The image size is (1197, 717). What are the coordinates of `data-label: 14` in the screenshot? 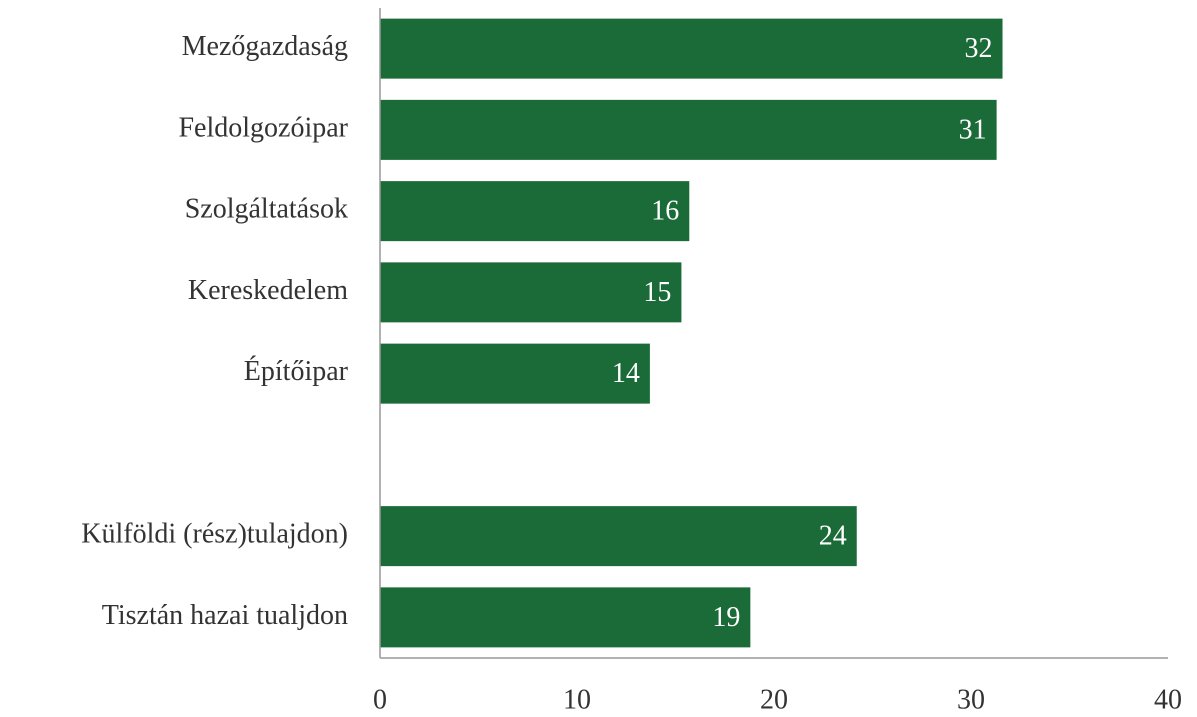 It's located at (626, 373).